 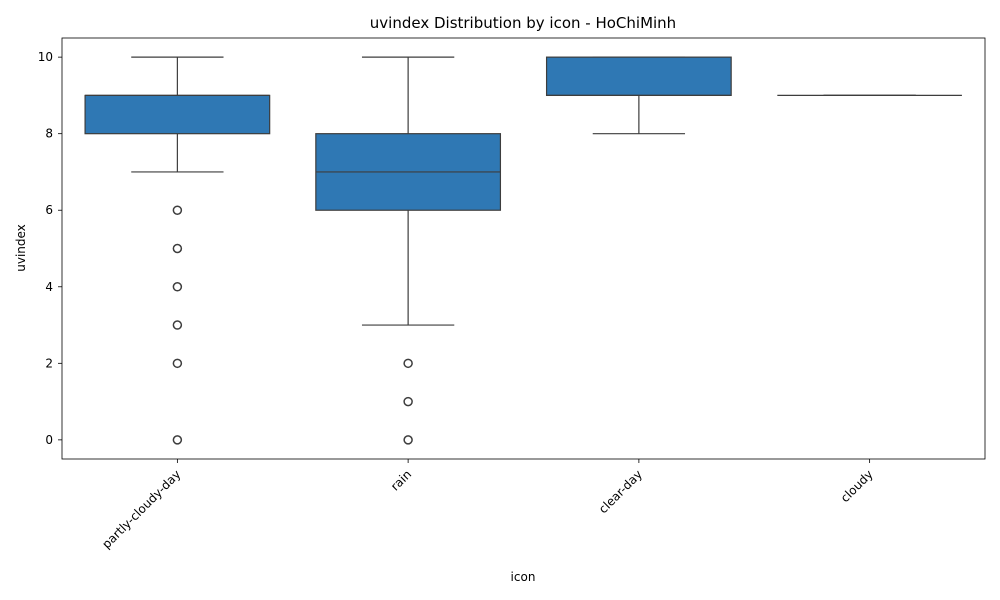 What do you see at coordinates (523, 577) in the screenshot?
I see `x-axis-label: icon` at bounding box center [523, 577].